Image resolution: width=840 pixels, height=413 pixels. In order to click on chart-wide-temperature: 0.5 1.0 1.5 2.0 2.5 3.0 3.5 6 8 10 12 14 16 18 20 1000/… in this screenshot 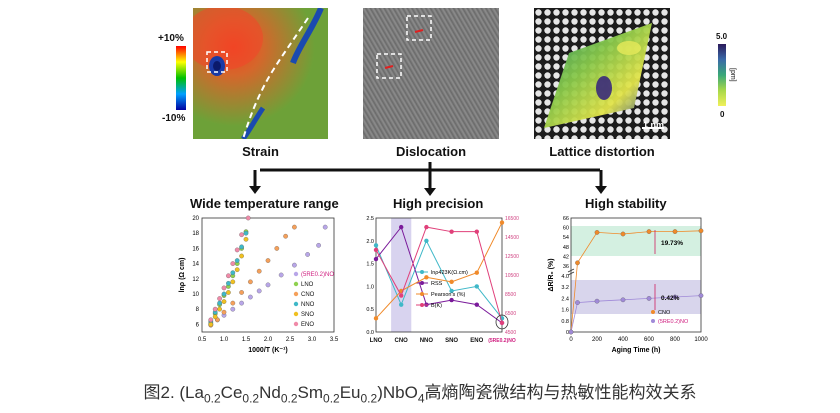, I will do `click(259, 284)`.